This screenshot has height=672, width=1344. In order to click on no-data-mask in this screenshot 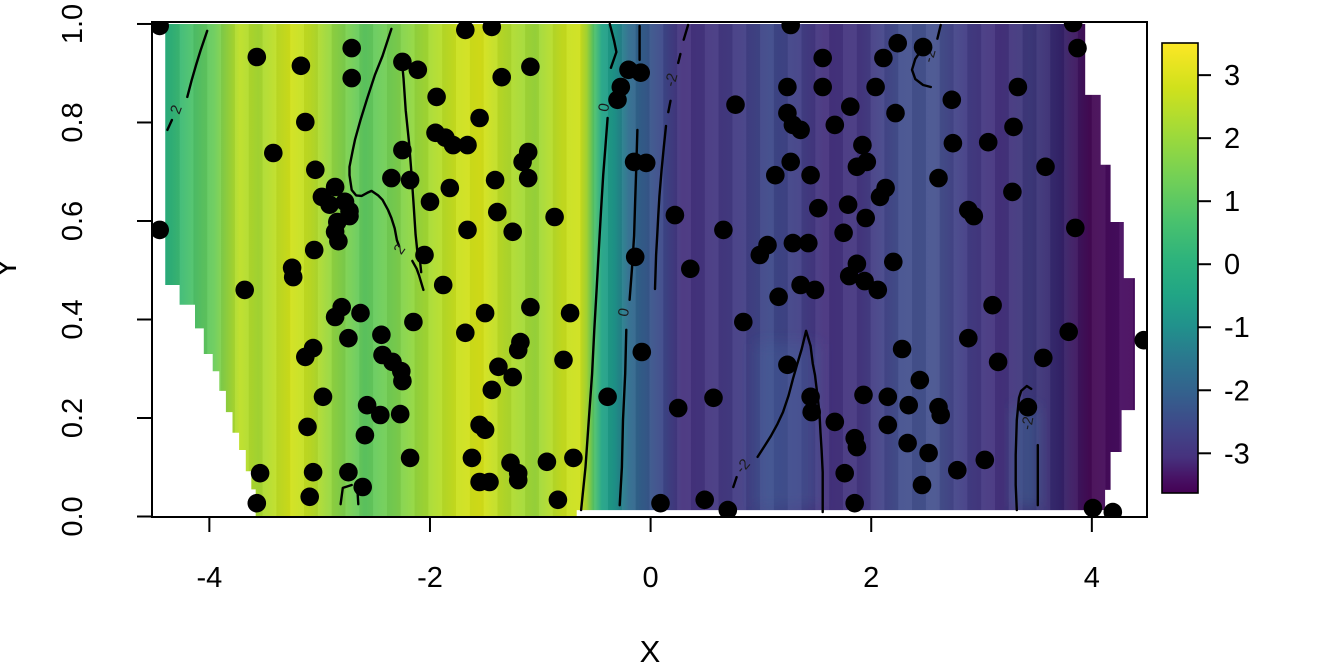, I will do `click(1116, 269)`.